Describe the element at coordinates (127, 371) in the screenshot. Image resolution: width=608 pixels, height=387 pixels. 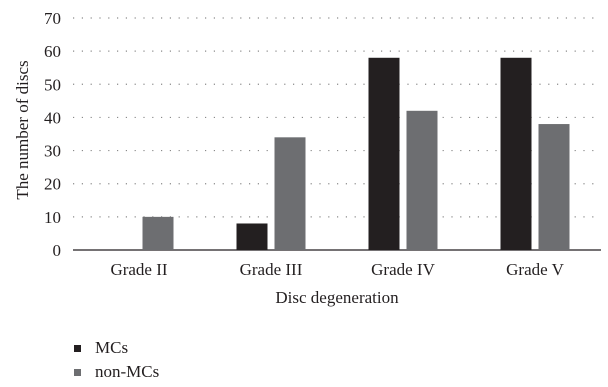
I see `legend-label-non-mcs: non-MCs` at that location.